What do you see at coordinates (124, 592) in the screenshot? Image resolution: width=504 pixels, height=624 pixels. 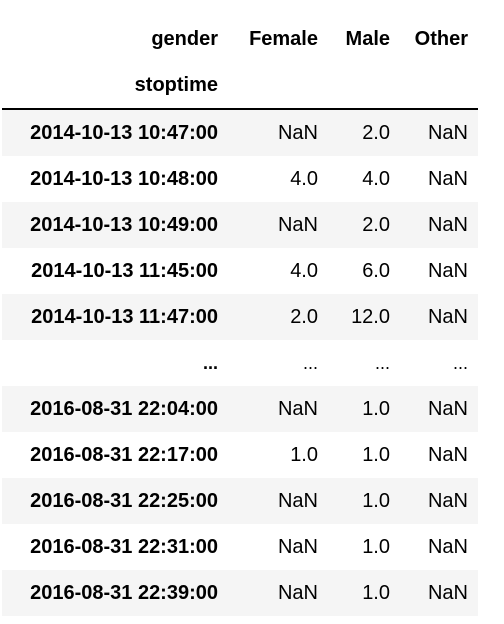 I see `row-index: 2016-08-31 22:39:00` at bounding box center [124, 592].